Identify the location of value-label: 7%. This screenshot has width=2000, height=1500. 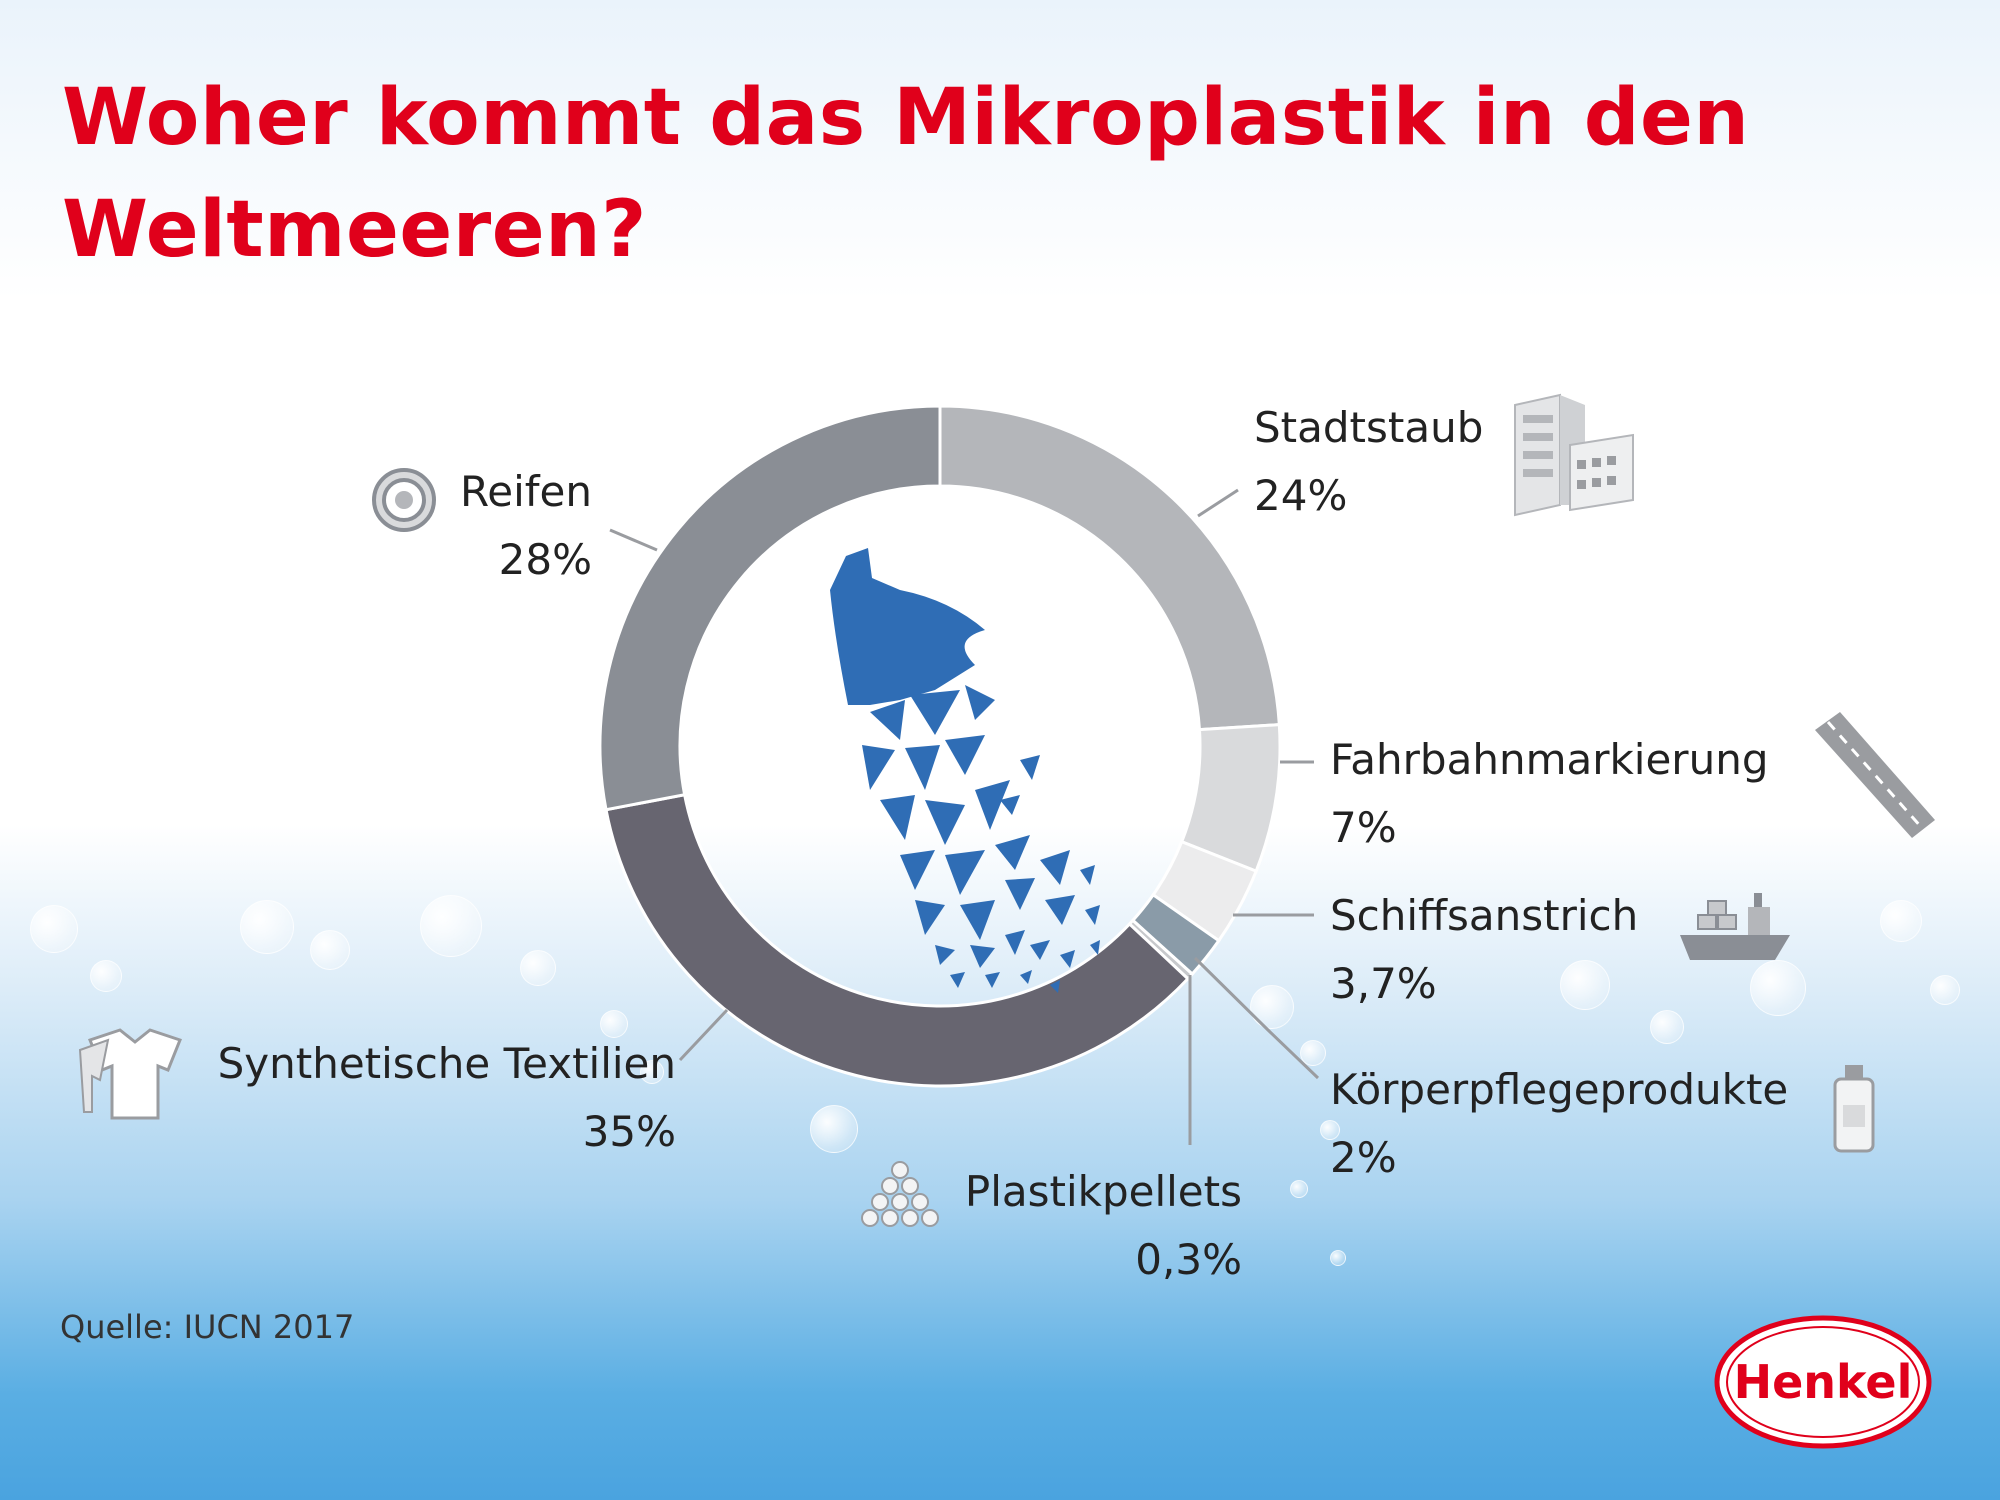
(1363, 827).